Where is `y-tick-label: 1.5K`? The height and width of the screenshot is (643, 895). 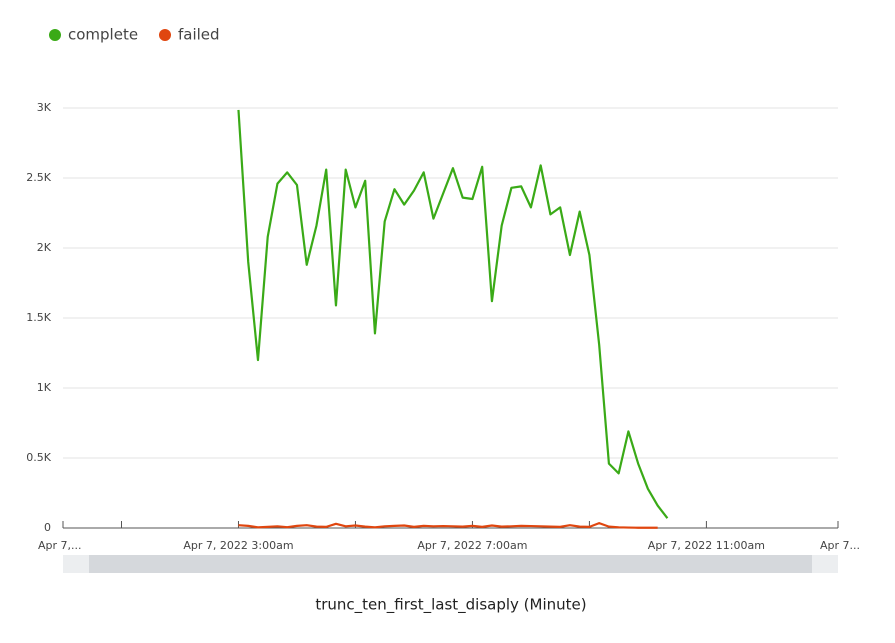
y-tick-label: 1.5K is located at coordinates (38, 317).